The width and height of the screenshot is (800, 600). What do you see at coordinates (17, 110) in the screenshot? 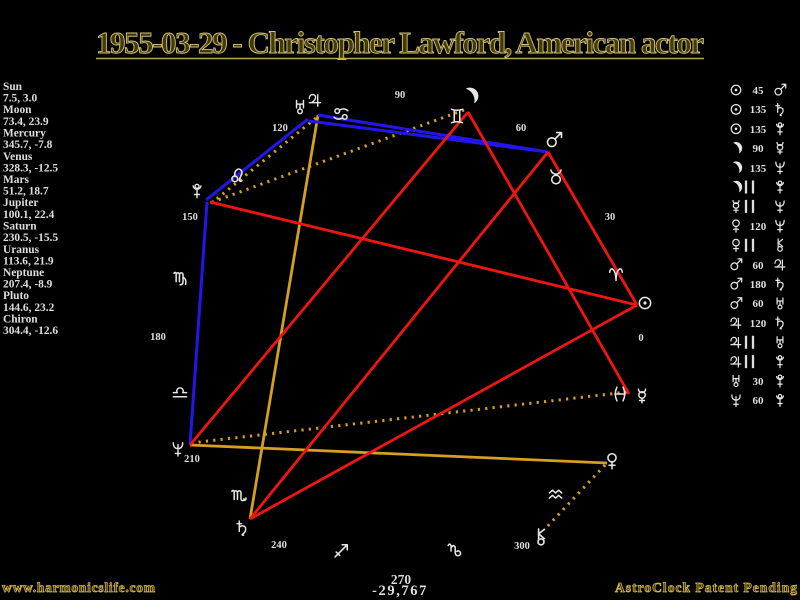
I see `svg-text: Moon` at bounding box center [17, 110].